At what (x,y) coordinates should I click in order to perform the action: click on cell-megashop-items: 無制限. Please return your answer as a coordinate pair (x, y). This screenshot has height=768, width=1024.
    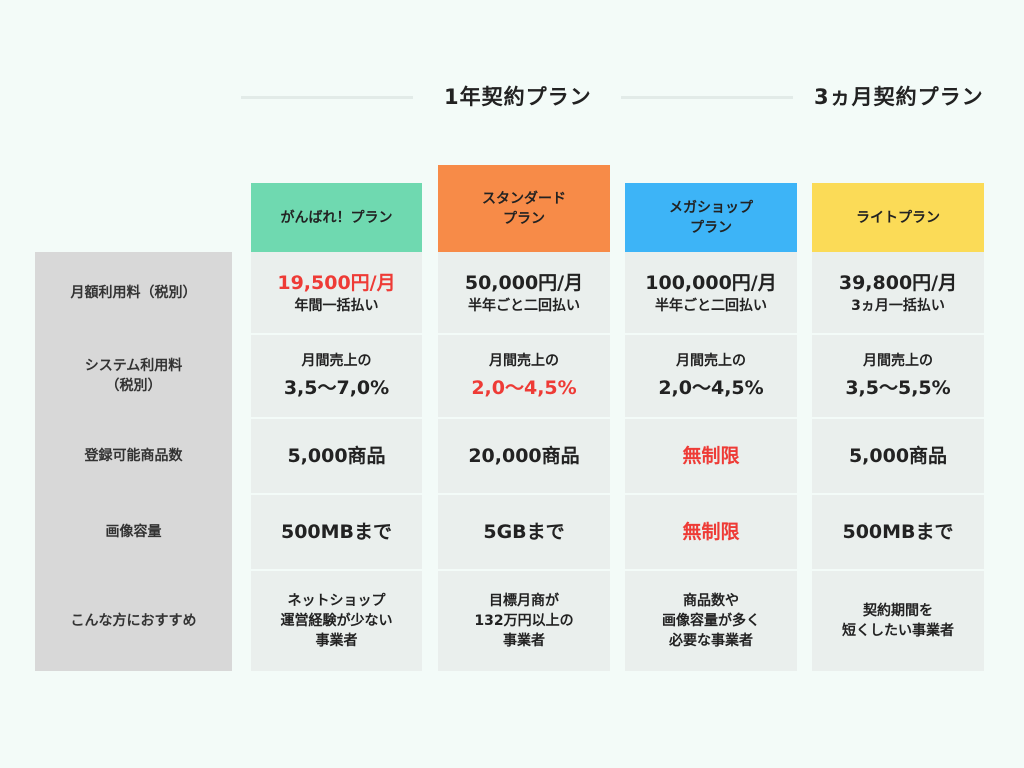
    Looking at the image, I should click on (711, 456).